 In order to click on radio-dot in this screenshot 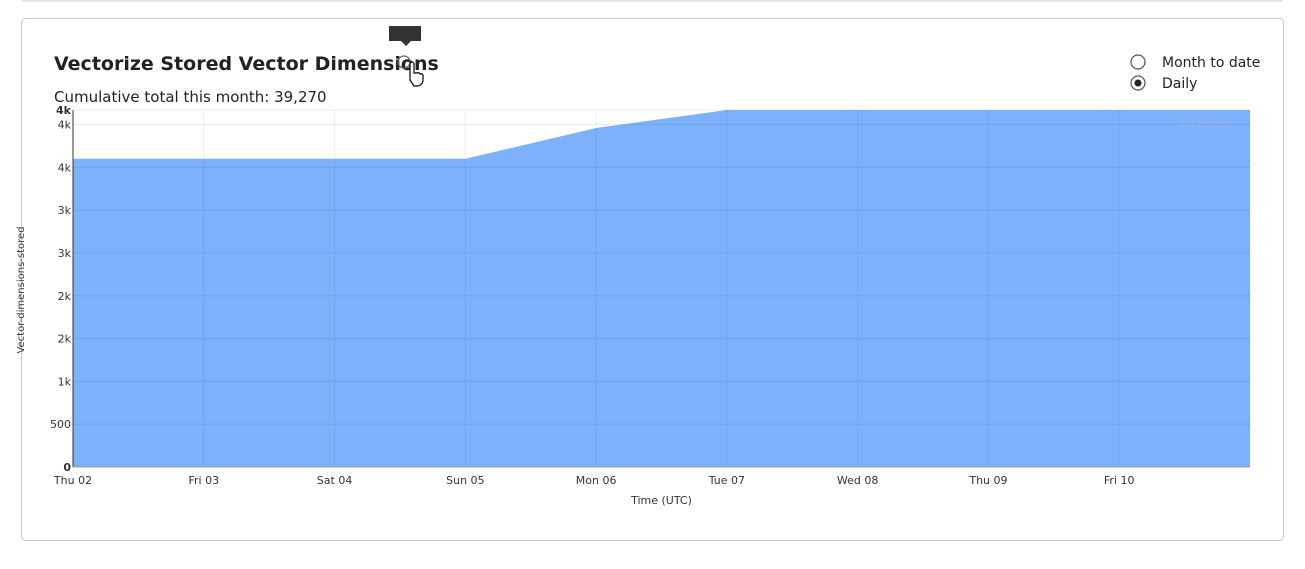, I will do `click(1138, 83)`.